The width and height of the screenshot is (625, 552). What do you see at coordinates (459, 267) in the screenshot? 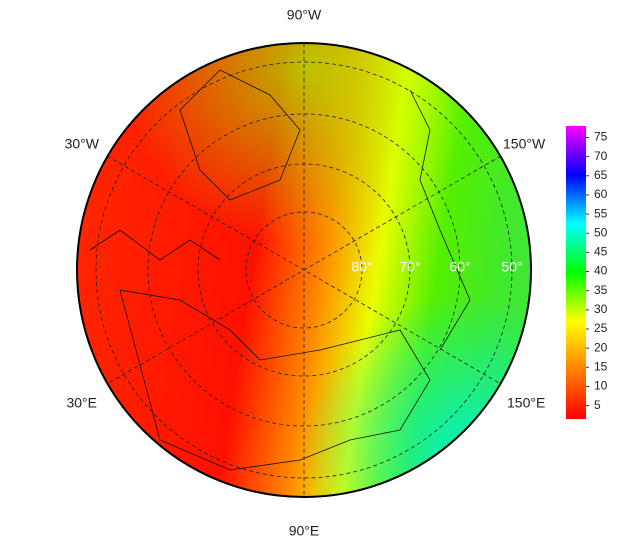
I see `latitude-label: 60°` at bounding box center [459, 267].